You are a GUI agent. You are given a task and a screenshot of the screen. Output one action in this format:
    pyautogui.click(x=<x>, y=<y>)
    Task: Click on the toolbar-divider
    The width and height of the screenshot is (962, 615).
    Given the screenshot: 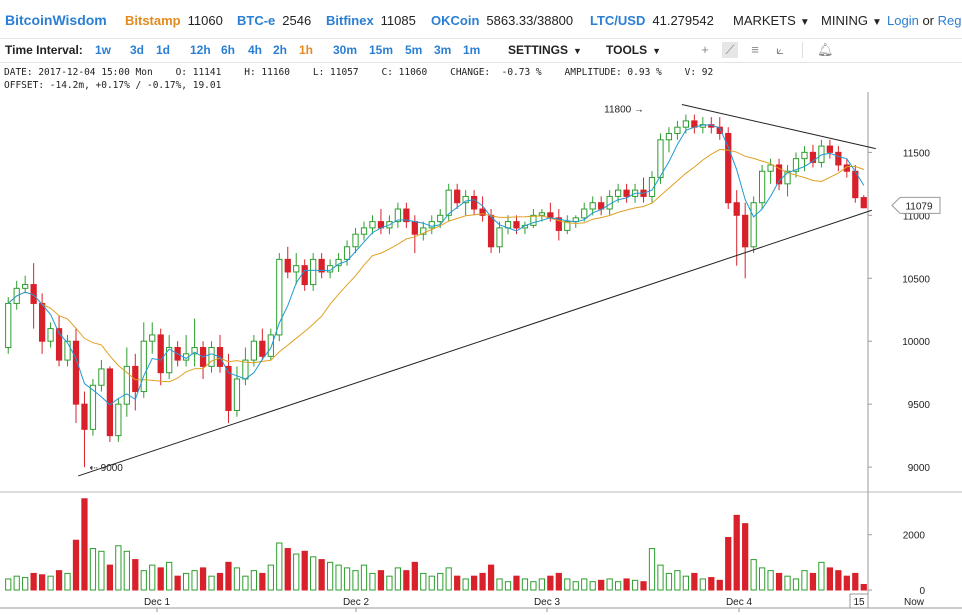 What is the action you would take?
    pyautogui.click(x=802, y=50)
    